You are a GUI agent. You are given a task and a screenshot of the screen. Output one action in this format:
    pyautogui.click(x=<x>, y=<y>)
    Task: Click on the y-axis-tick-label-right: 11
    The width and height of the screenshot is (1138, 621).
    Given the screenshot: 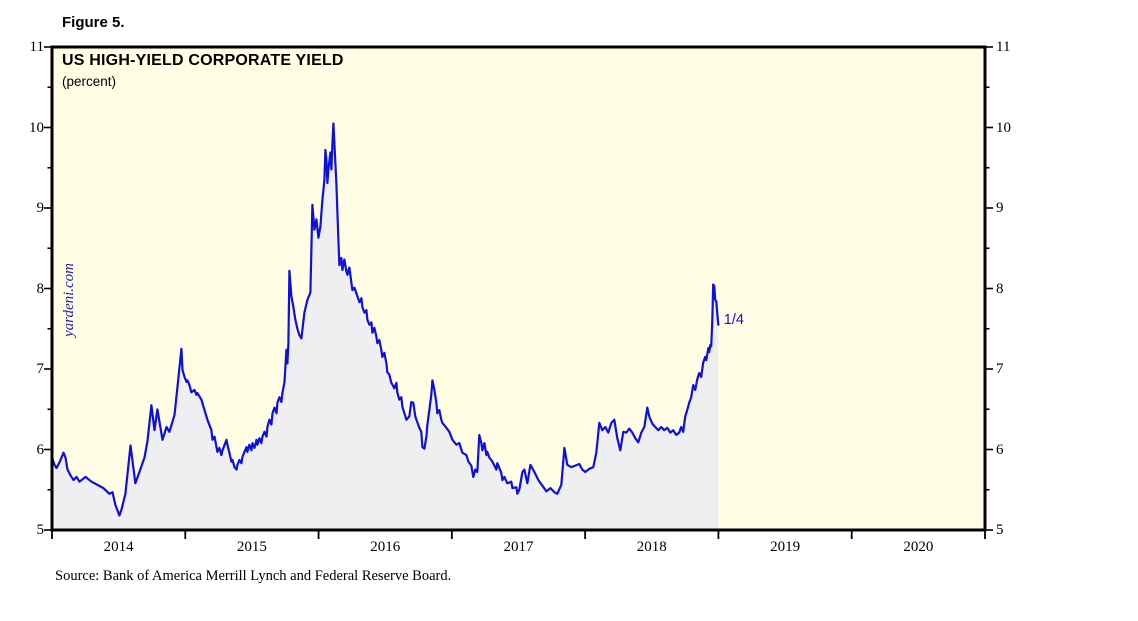 What is the action you would take?
    pyautogui.click(x=1003, y=47)
    